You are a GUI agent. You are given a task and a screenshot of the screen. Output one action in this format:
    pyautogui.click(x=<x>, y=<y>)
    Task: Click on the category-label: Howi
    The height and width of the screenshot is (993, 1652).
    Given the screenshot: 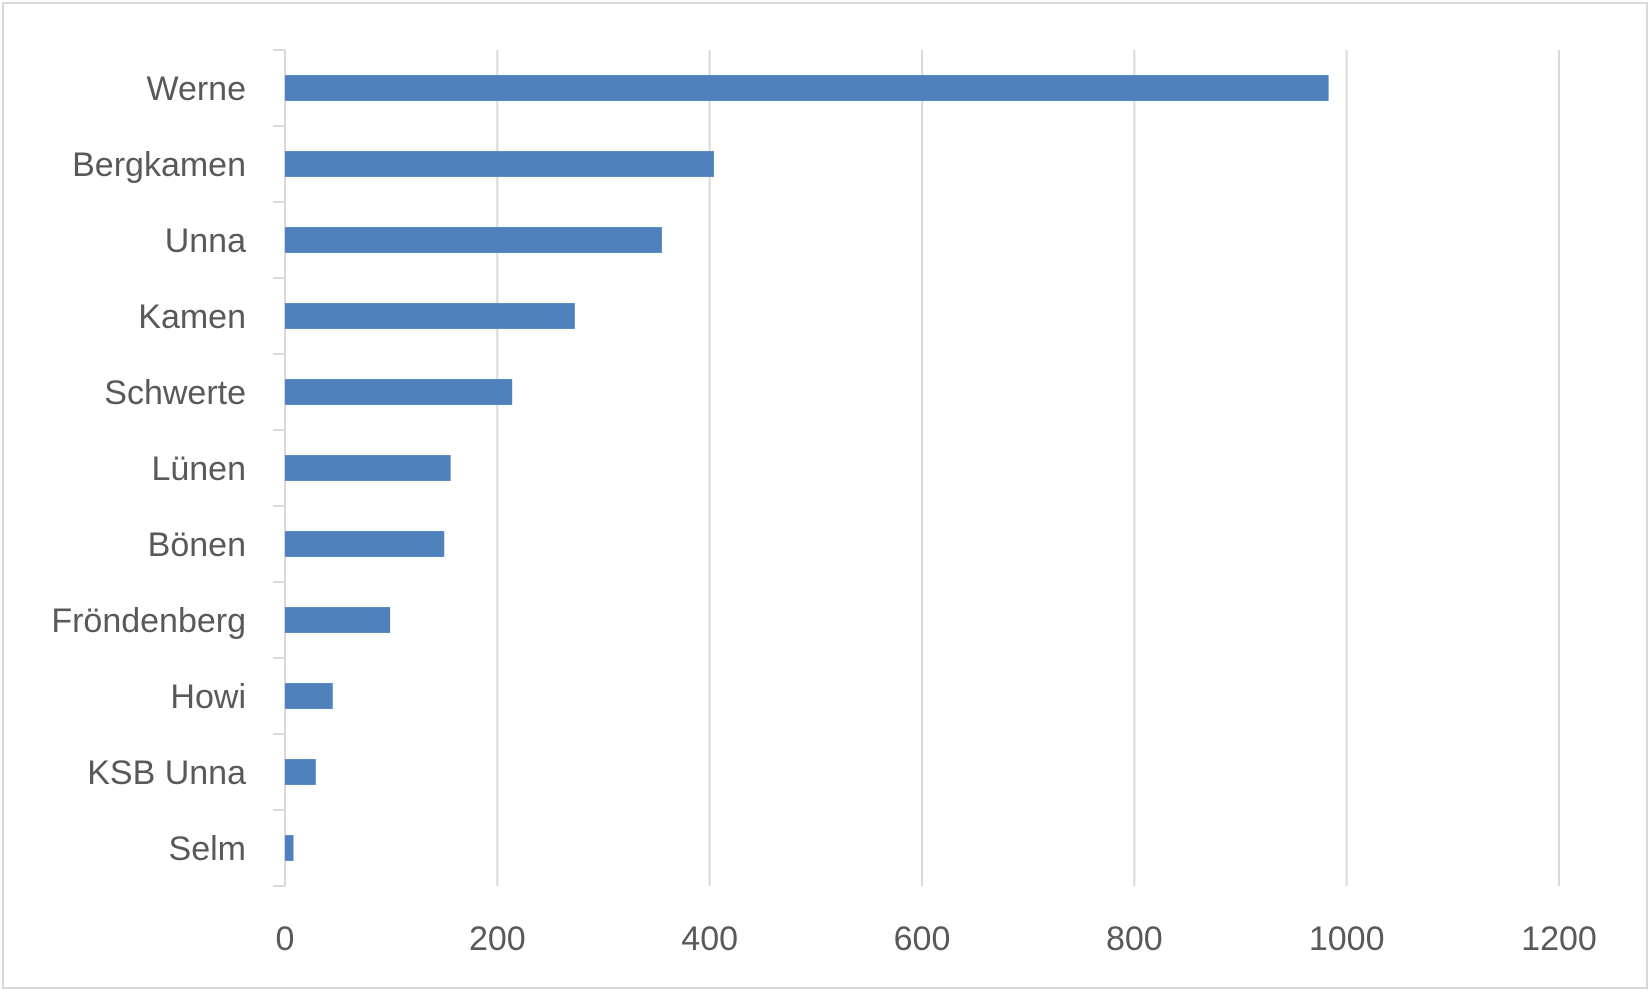 What is the action you would take?
    pyautogui.click(x=208, y=697)
    